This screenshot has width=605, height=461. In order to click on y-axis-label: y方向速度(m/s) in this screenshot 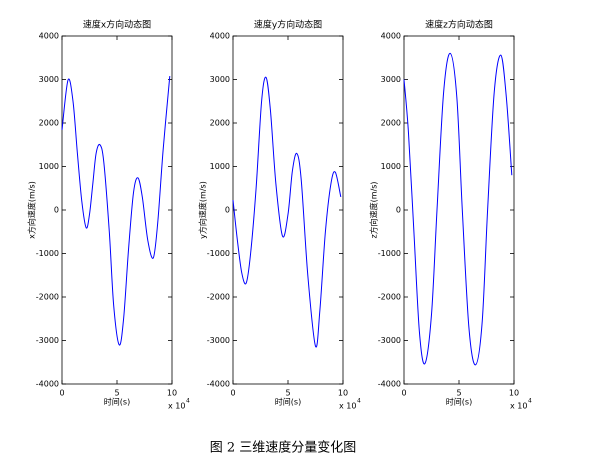, I will do `click(203, 210)`.